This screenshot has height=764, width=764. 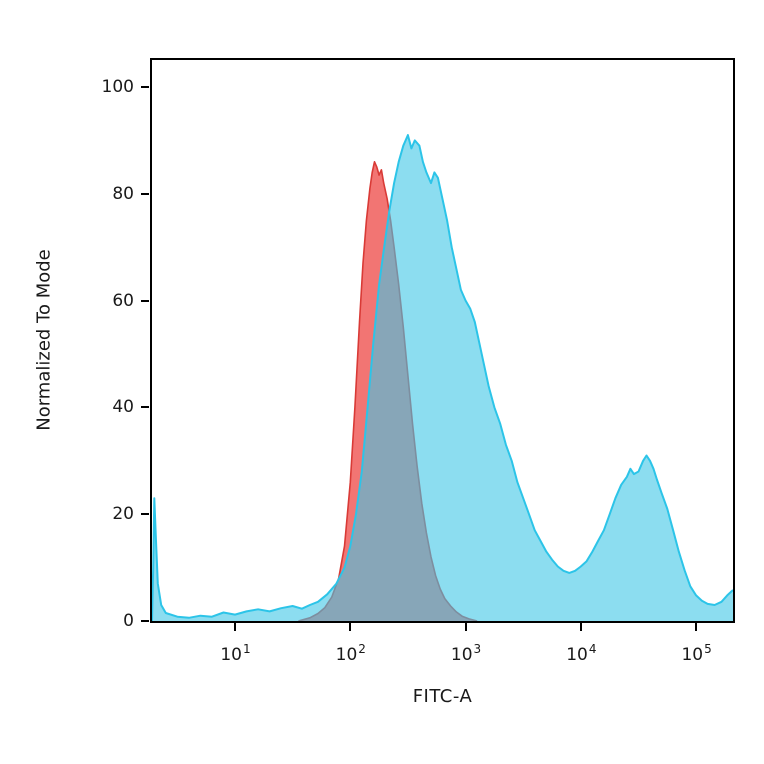 I want to click on x-tick-label-10e3: 103, so click(x=466, y=655).